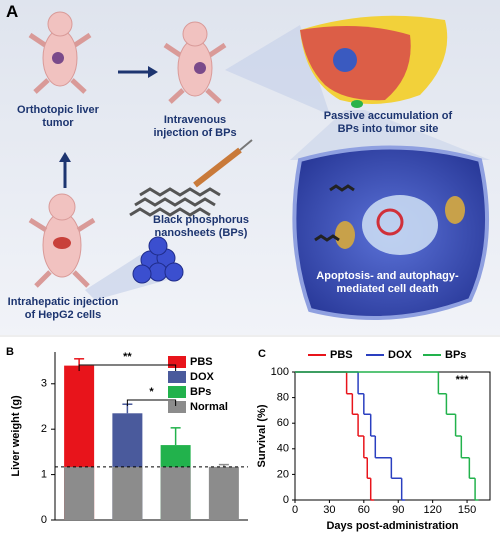  Describe the element at coordinates (392, 526) in the screenshot. I see `x-axis-label: Days post-administration` at that location.